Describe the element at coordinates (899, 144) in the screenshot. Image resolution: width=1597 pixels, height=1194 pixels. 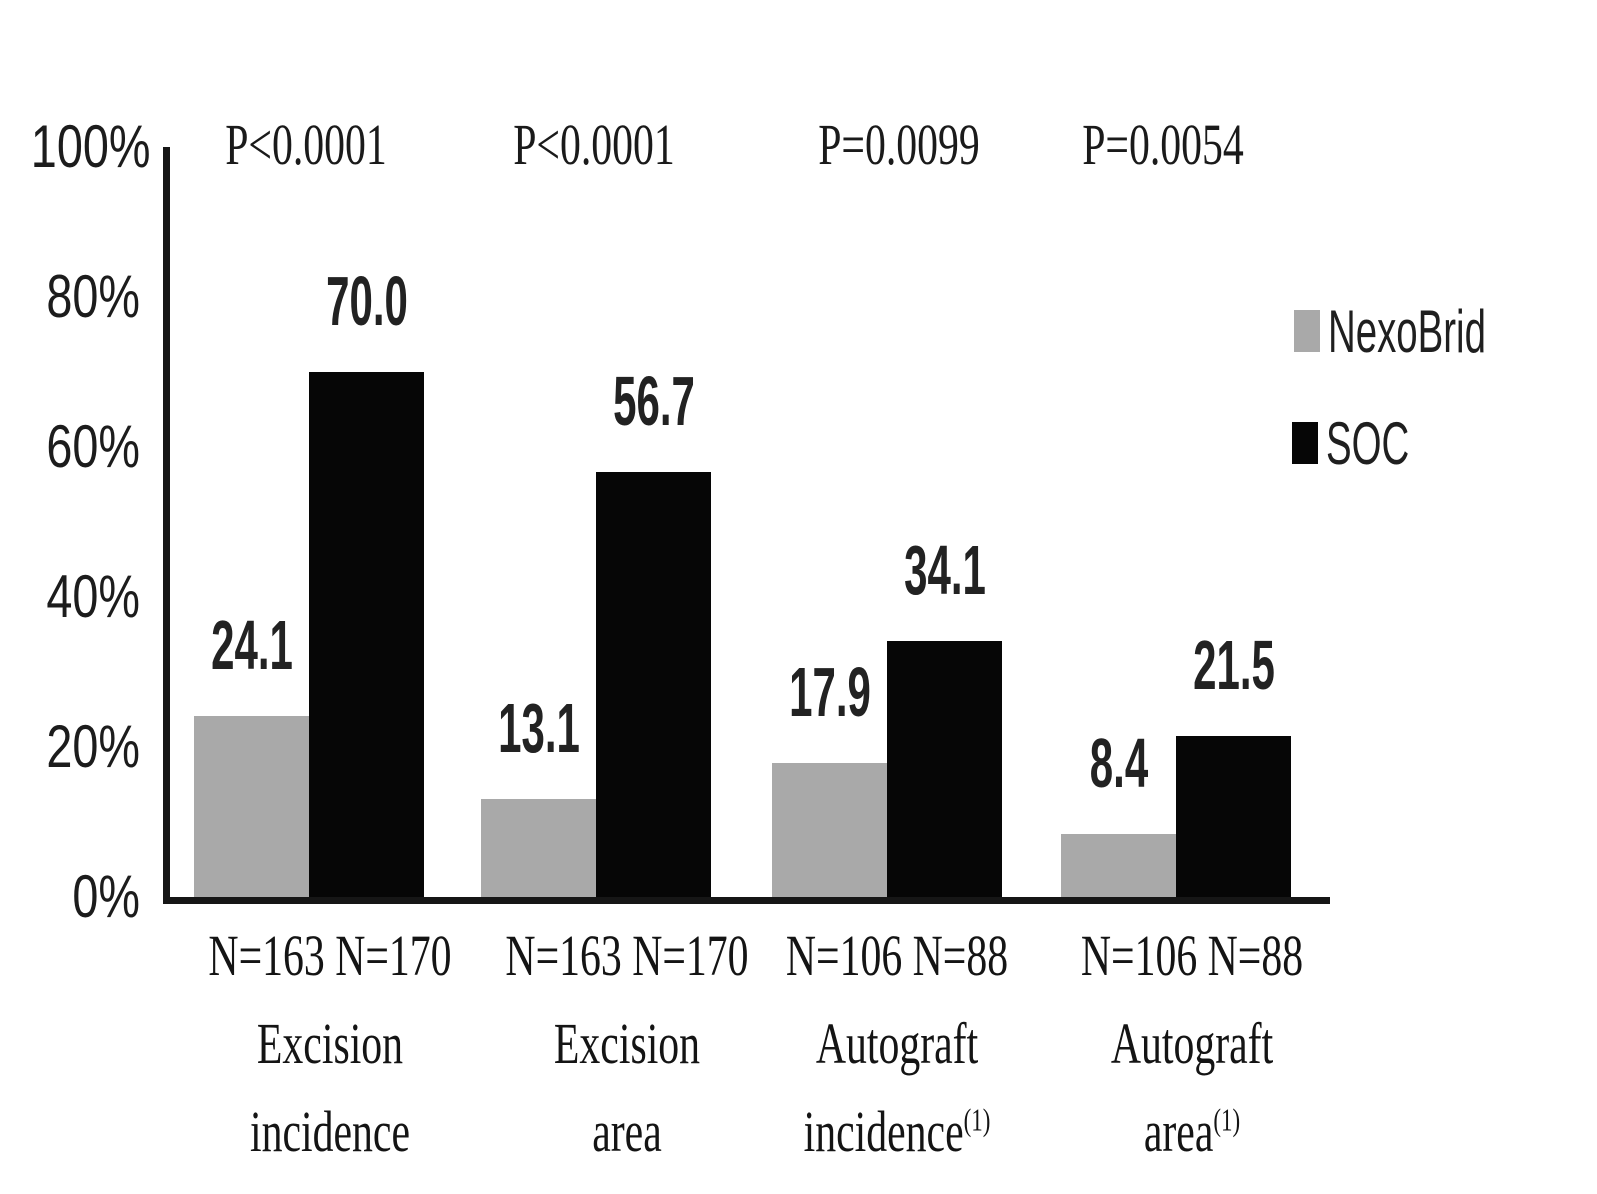
I see `p-value-label: P=0.0099` at that location.